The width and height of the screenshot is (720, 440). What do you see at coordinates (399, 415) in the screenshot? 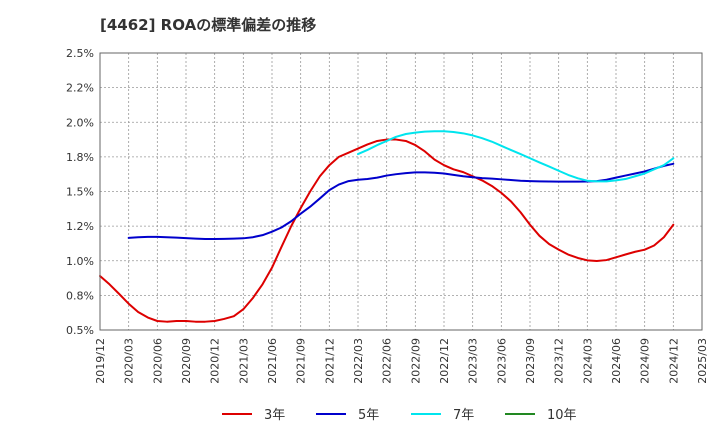
I see `legend: 3年 5年 7年 10年` at bounding box center [399, 415].